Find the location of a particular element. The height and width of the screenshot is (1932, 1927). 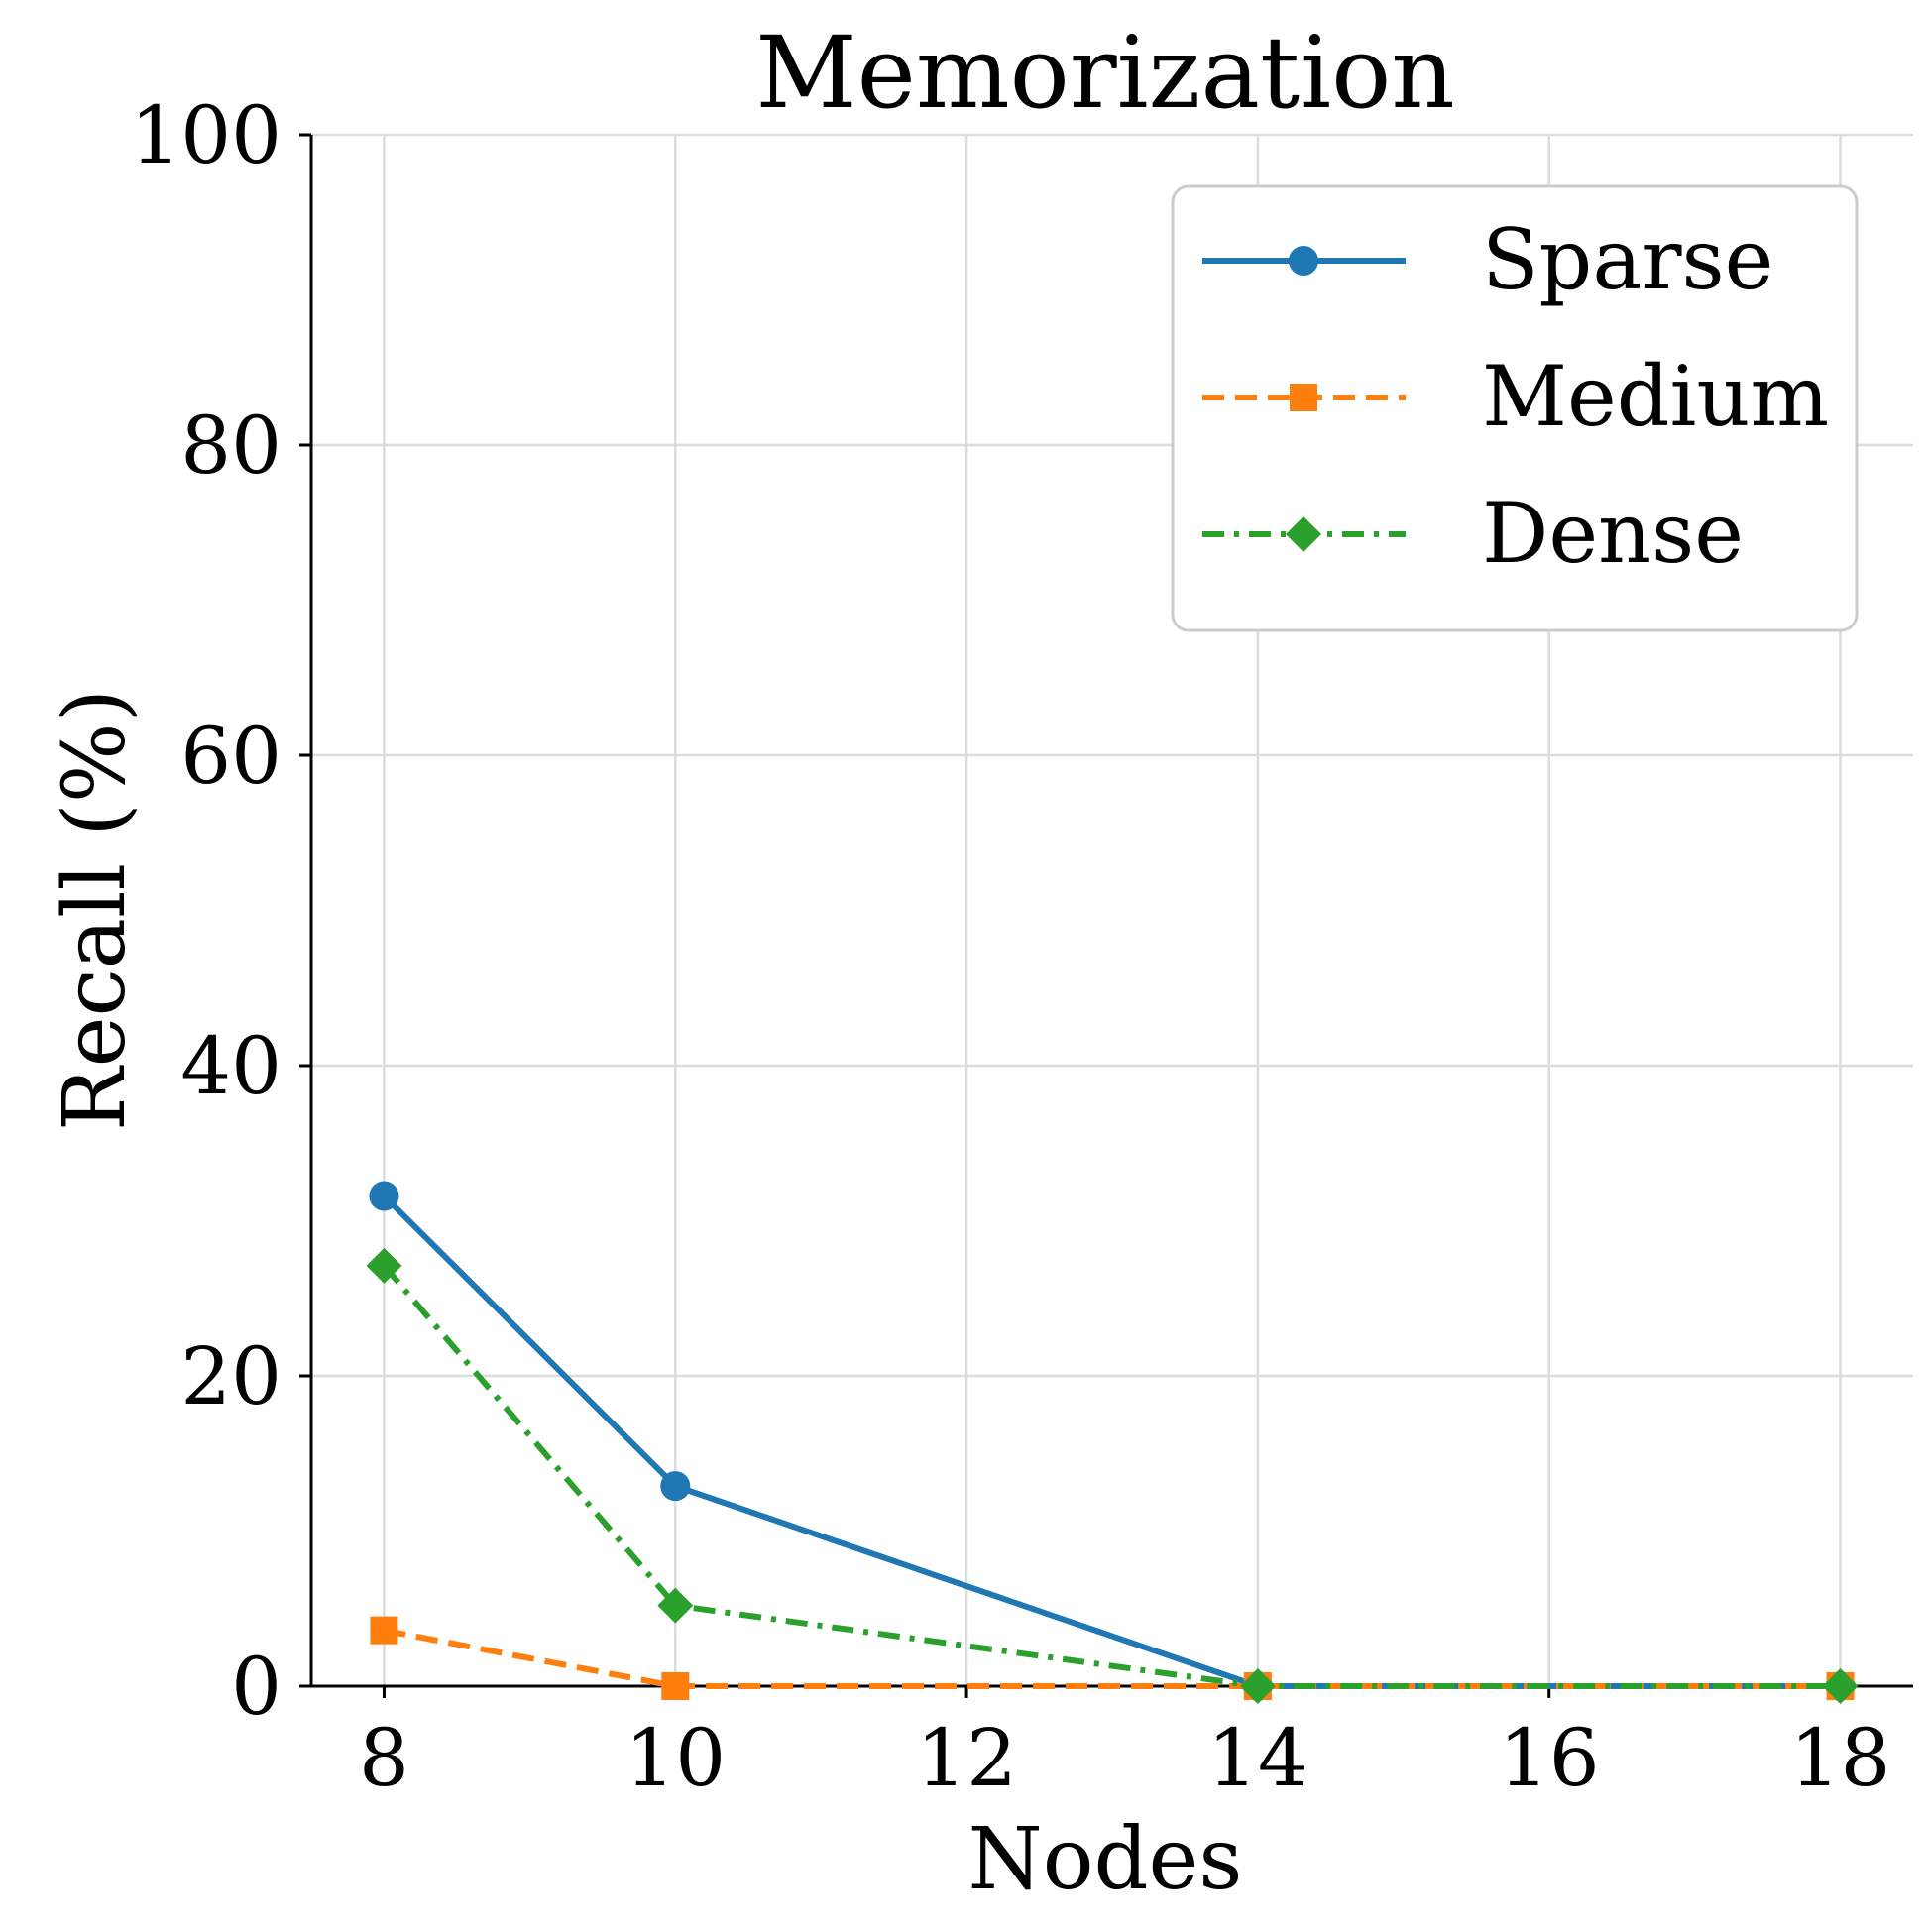

legend-box is located at coordinates (1515, 408).